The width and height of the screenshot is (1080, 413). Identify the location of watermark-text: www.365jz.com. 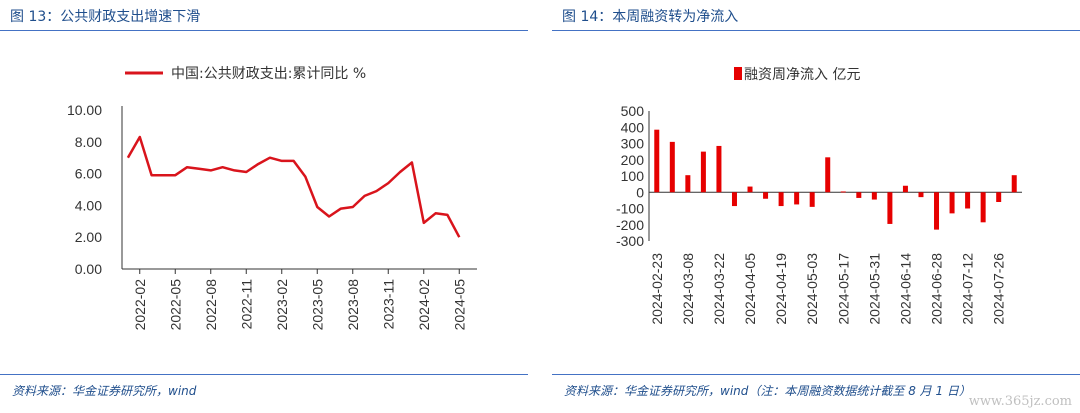
(1020, 401).